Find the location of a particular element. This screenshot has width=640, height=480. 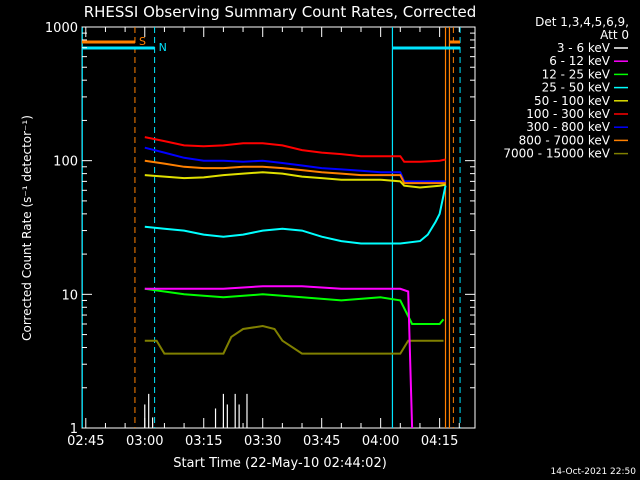

saa-flag-label: S is located at coordinates (142, 41).